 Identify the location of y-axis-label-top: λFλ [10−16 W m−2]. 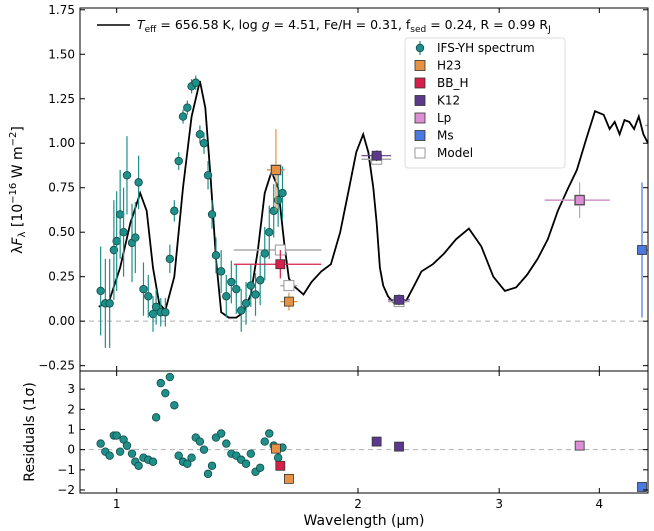
(18, 190).